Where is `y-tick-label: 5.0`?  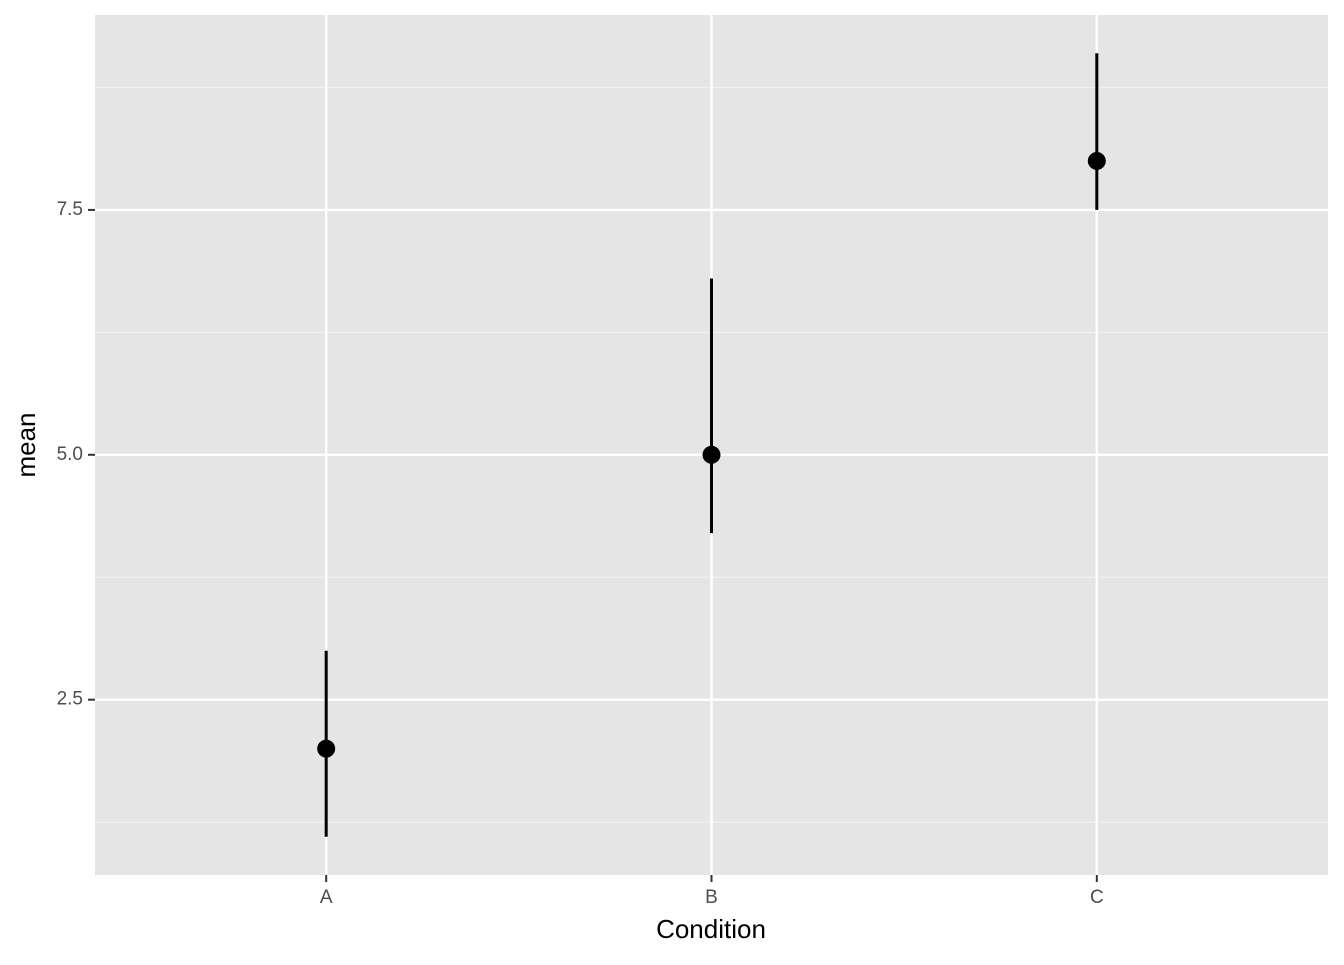 y-tick-label: 5.0 is located at coordinates (70, 454).